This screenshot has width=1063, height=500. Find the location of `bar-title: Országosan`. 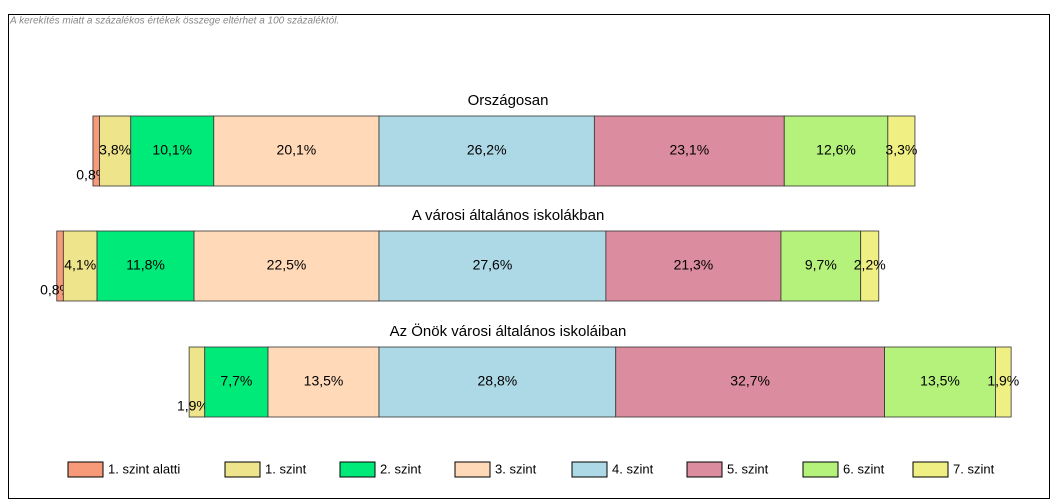

bar-title: Országosan is located at coordinates (508, 100).